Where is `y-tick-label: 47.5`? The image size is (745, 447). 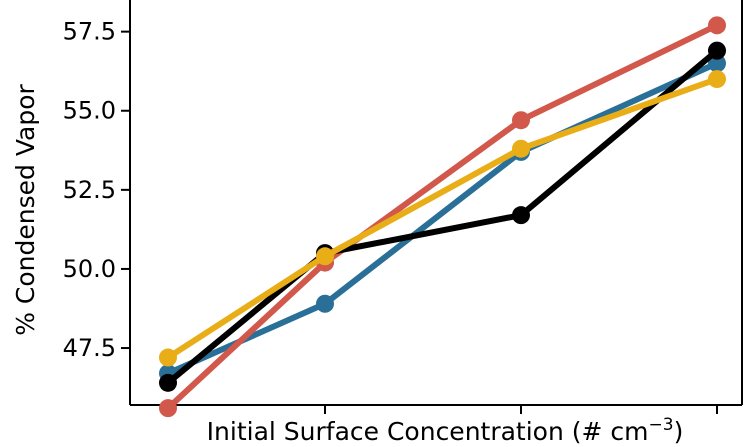
y-tick-label: 47.5 is located at coordinates (89, 348).